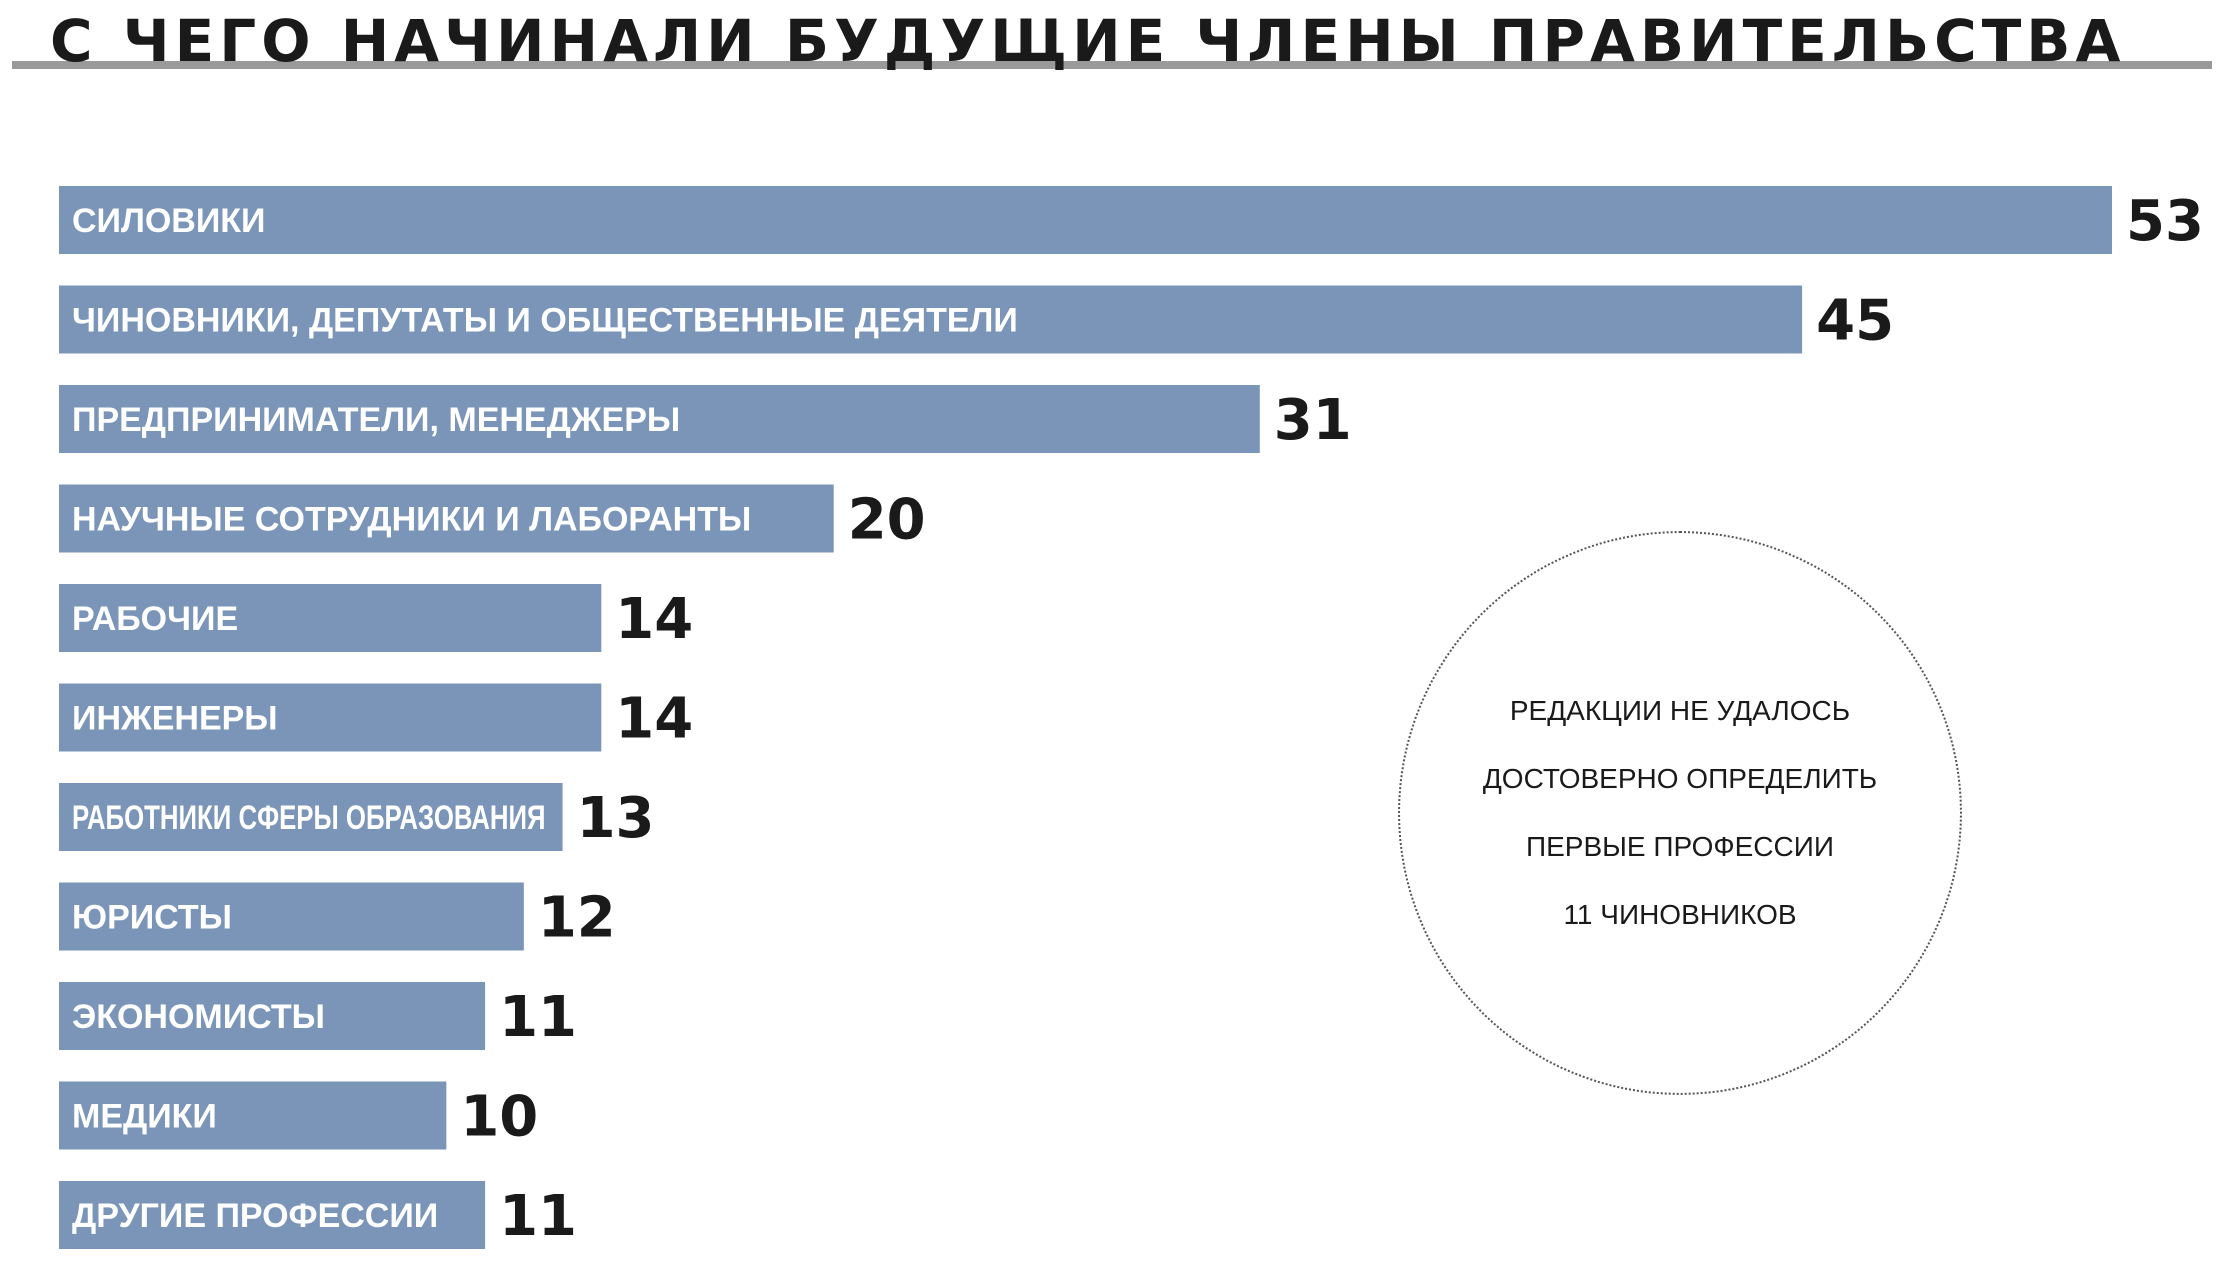 The height and width of the screenshot is (1264, 2221). Describe the element at coordinates (168, 221) in the screenshot. I see `bar-category-label: СИЛОВИКИ` at that location.